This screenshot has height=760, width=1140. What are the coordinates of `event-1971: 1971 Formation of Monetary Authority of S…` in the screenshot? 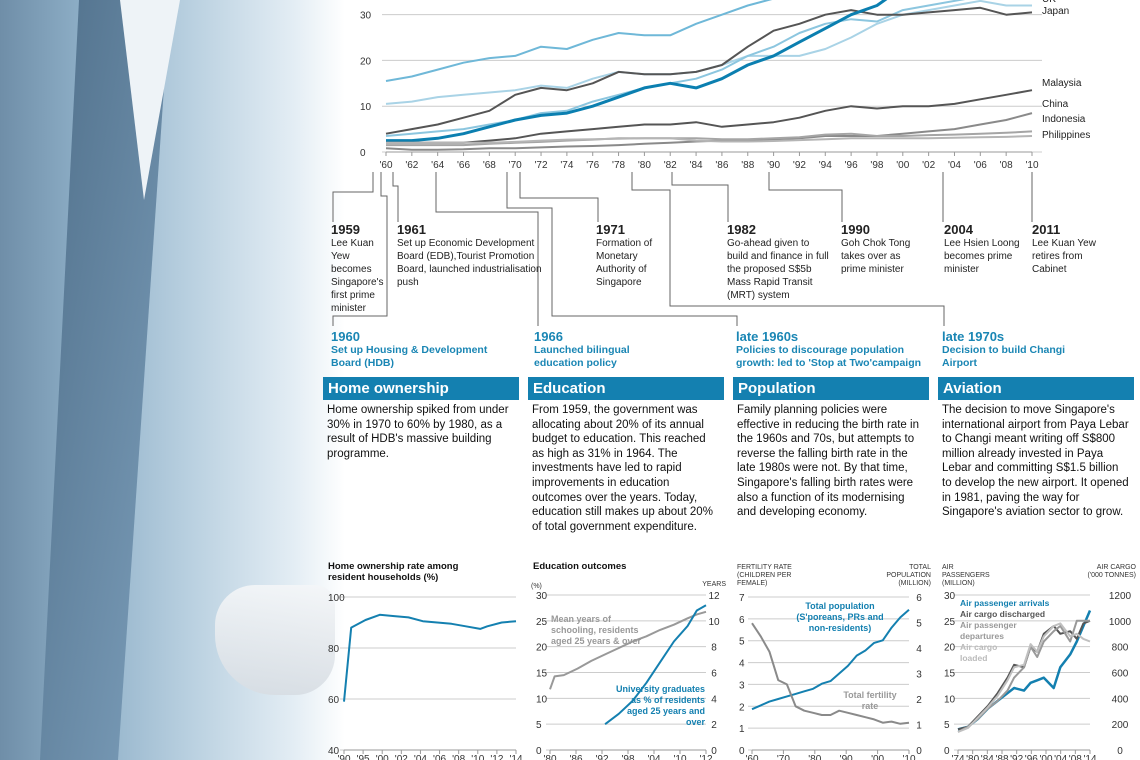 It's located at (631, 255).